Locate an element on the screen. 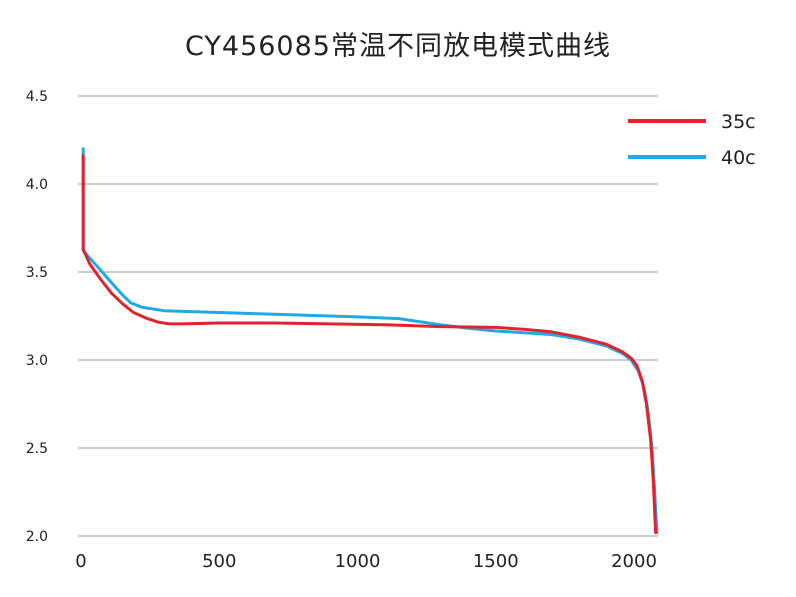  legend: 35c 40c is located at coordinates (692, 140).